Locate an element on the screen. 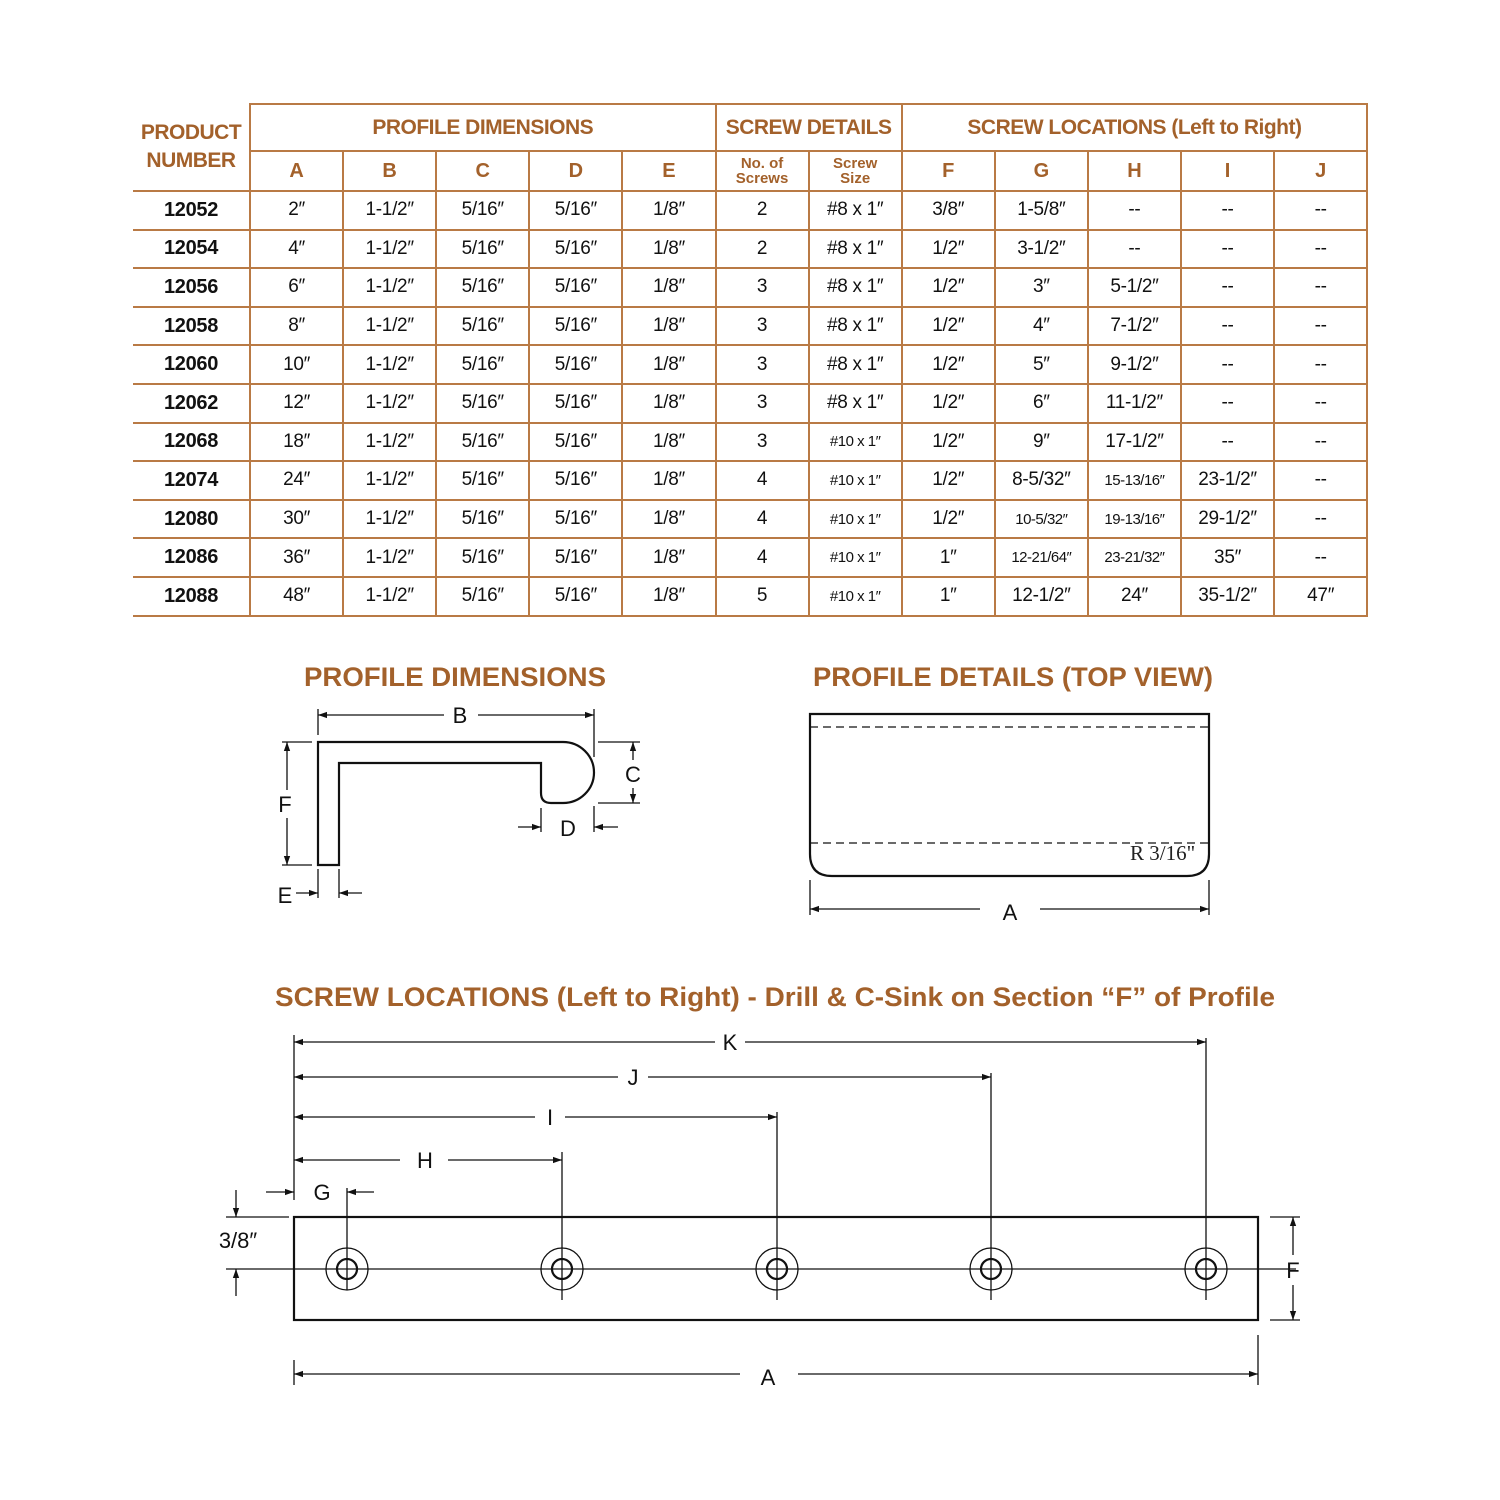 The image size is (1500, 1500). table-cell: 7-1/2″ is located at coordinates (1134, 326).